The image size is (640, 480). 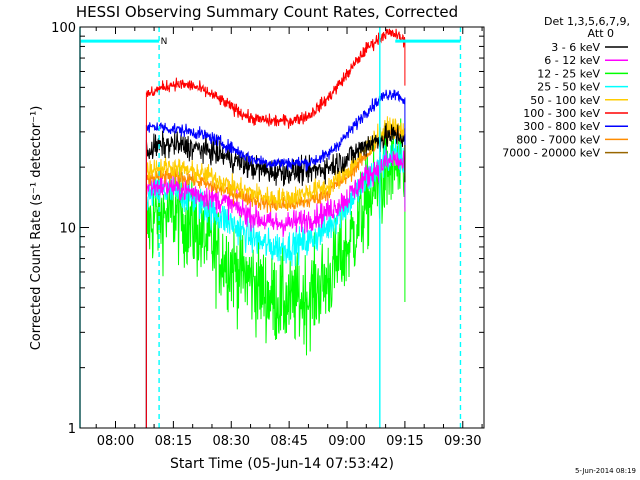 What do you see at coordinates (63, 28) in the screenshot?
I see `y-tick-label: 100` at bounding box center [63, 28].